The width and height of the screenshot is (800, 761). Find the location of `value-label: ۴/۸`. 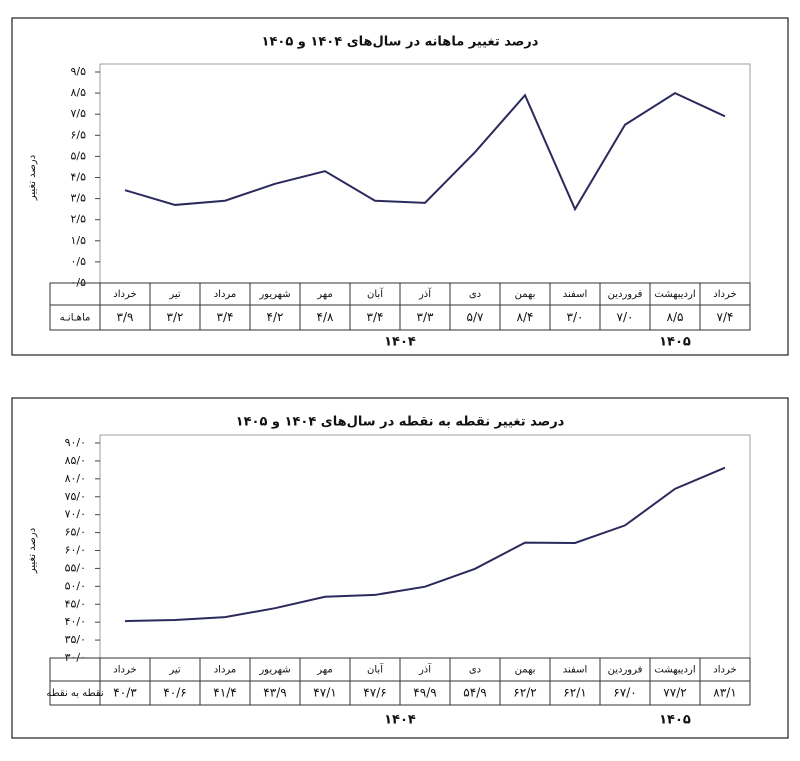

value-label: ۴/۸ is located at coordinates (325, 317).